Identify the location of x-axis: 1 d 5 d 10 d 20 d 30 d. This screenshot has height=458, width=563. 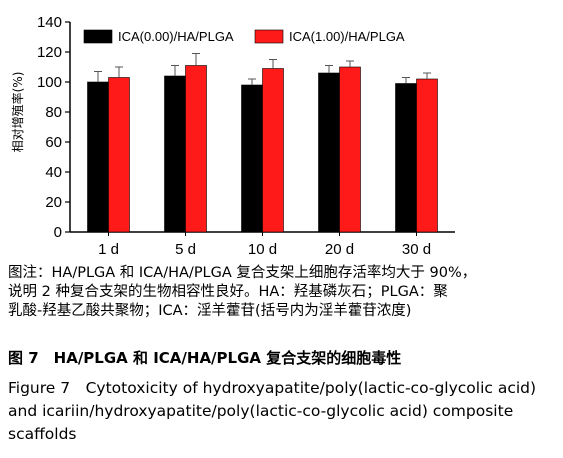
(262, 244).